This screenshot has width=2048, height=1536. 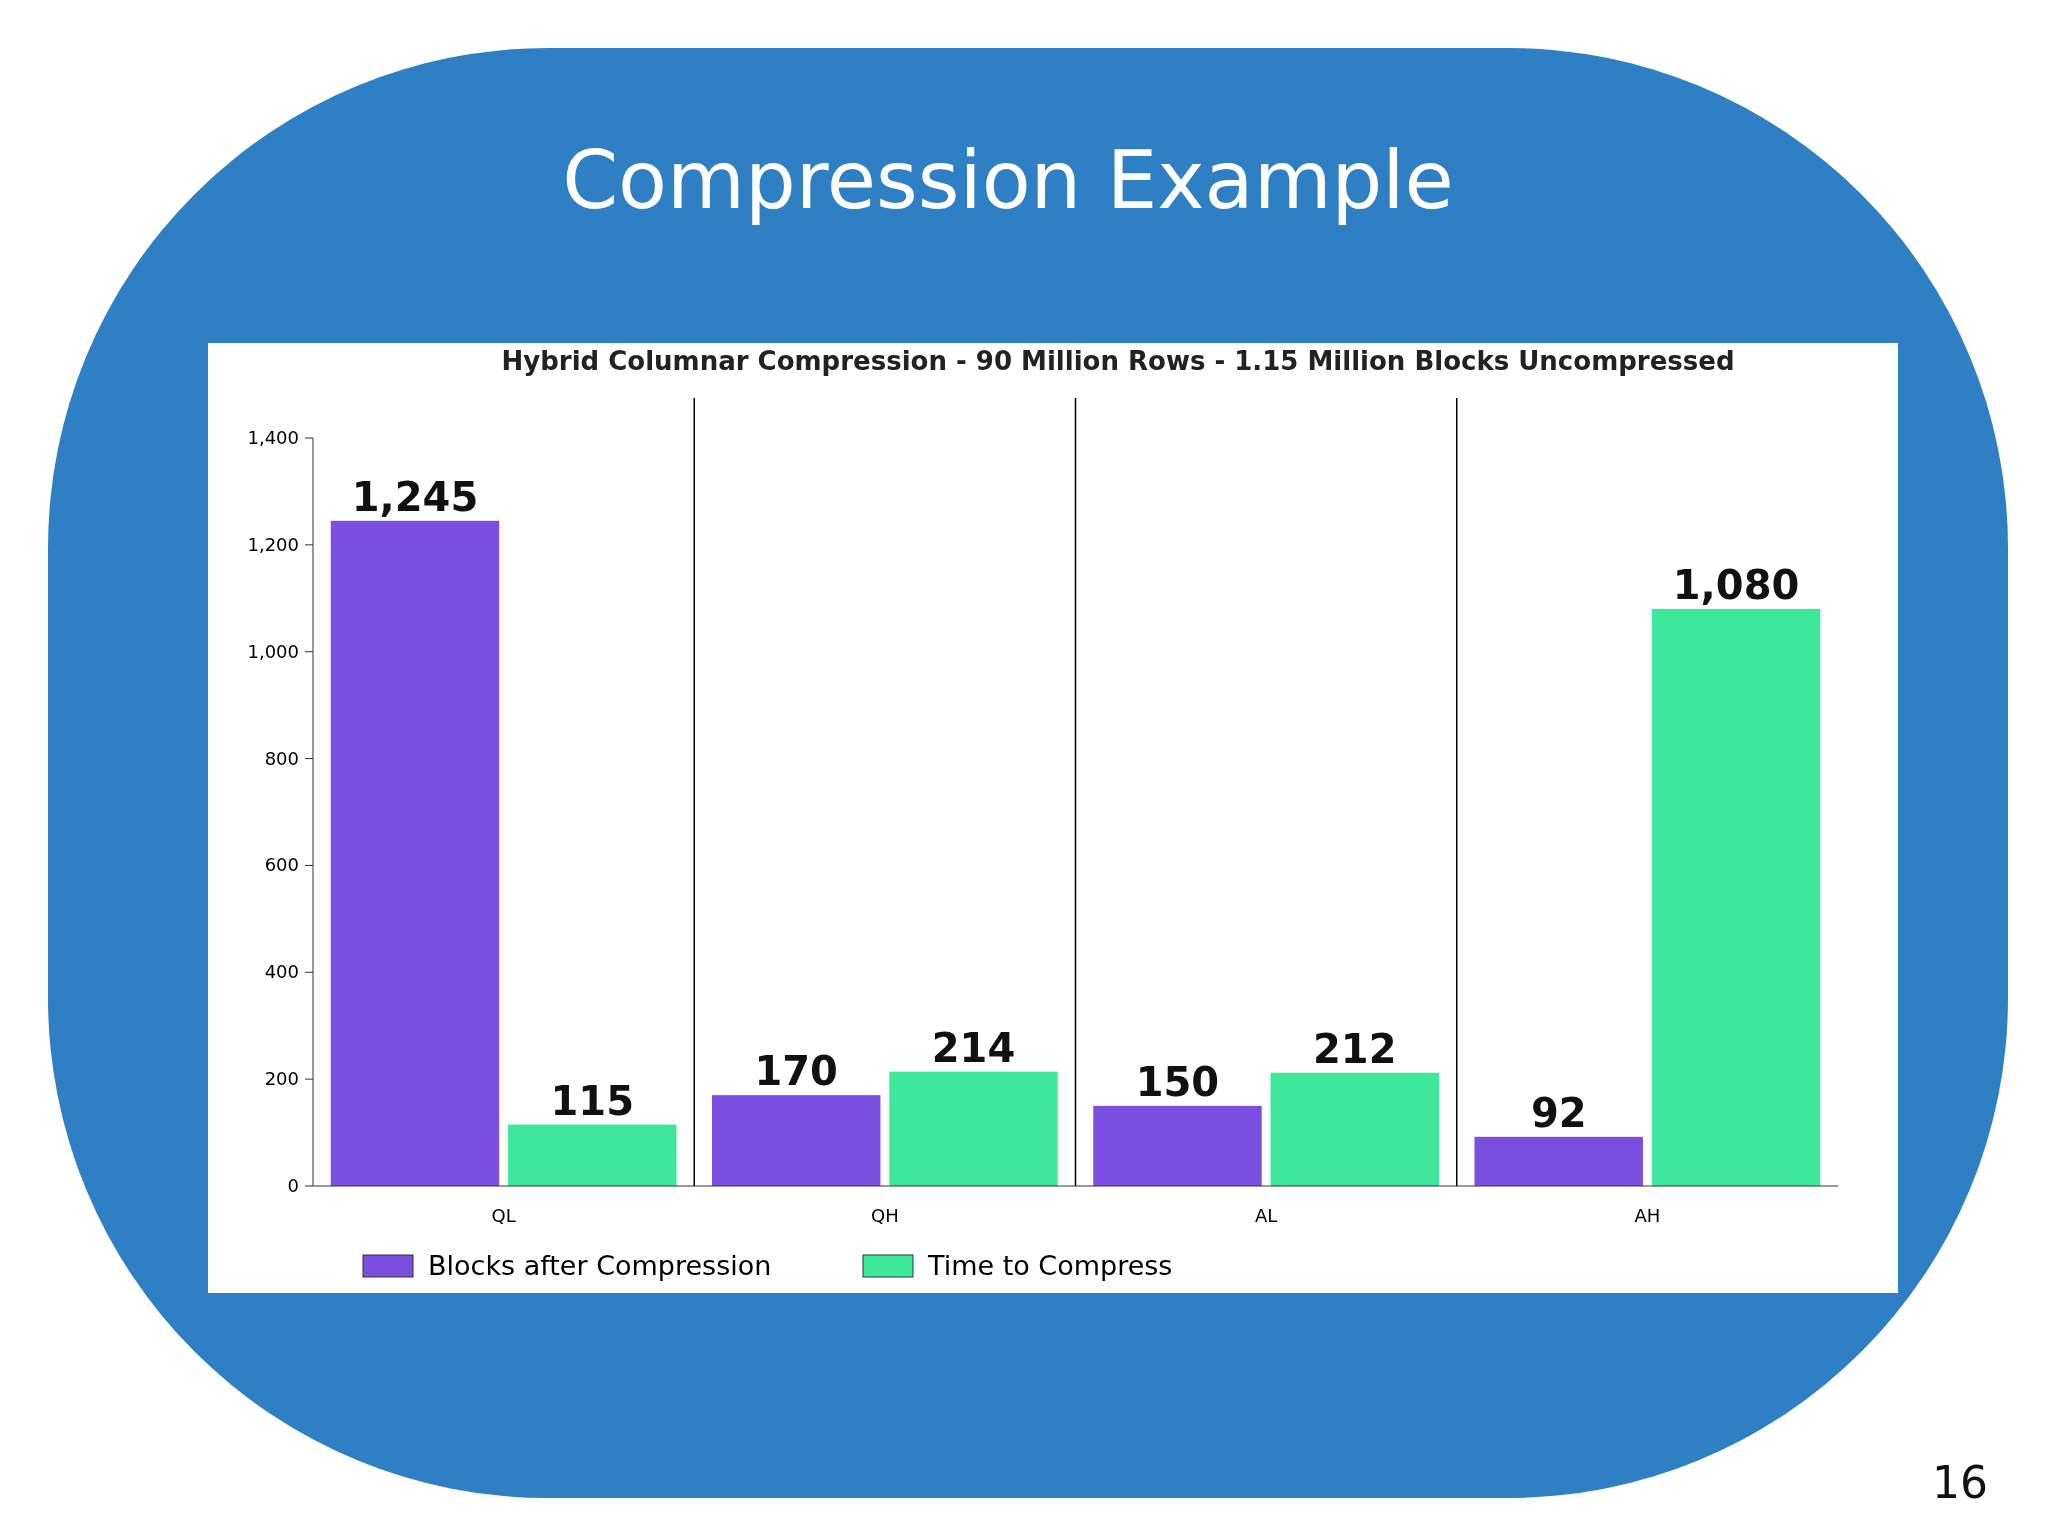 I want to click on data-label: 115, so click(x=592, y=1100).